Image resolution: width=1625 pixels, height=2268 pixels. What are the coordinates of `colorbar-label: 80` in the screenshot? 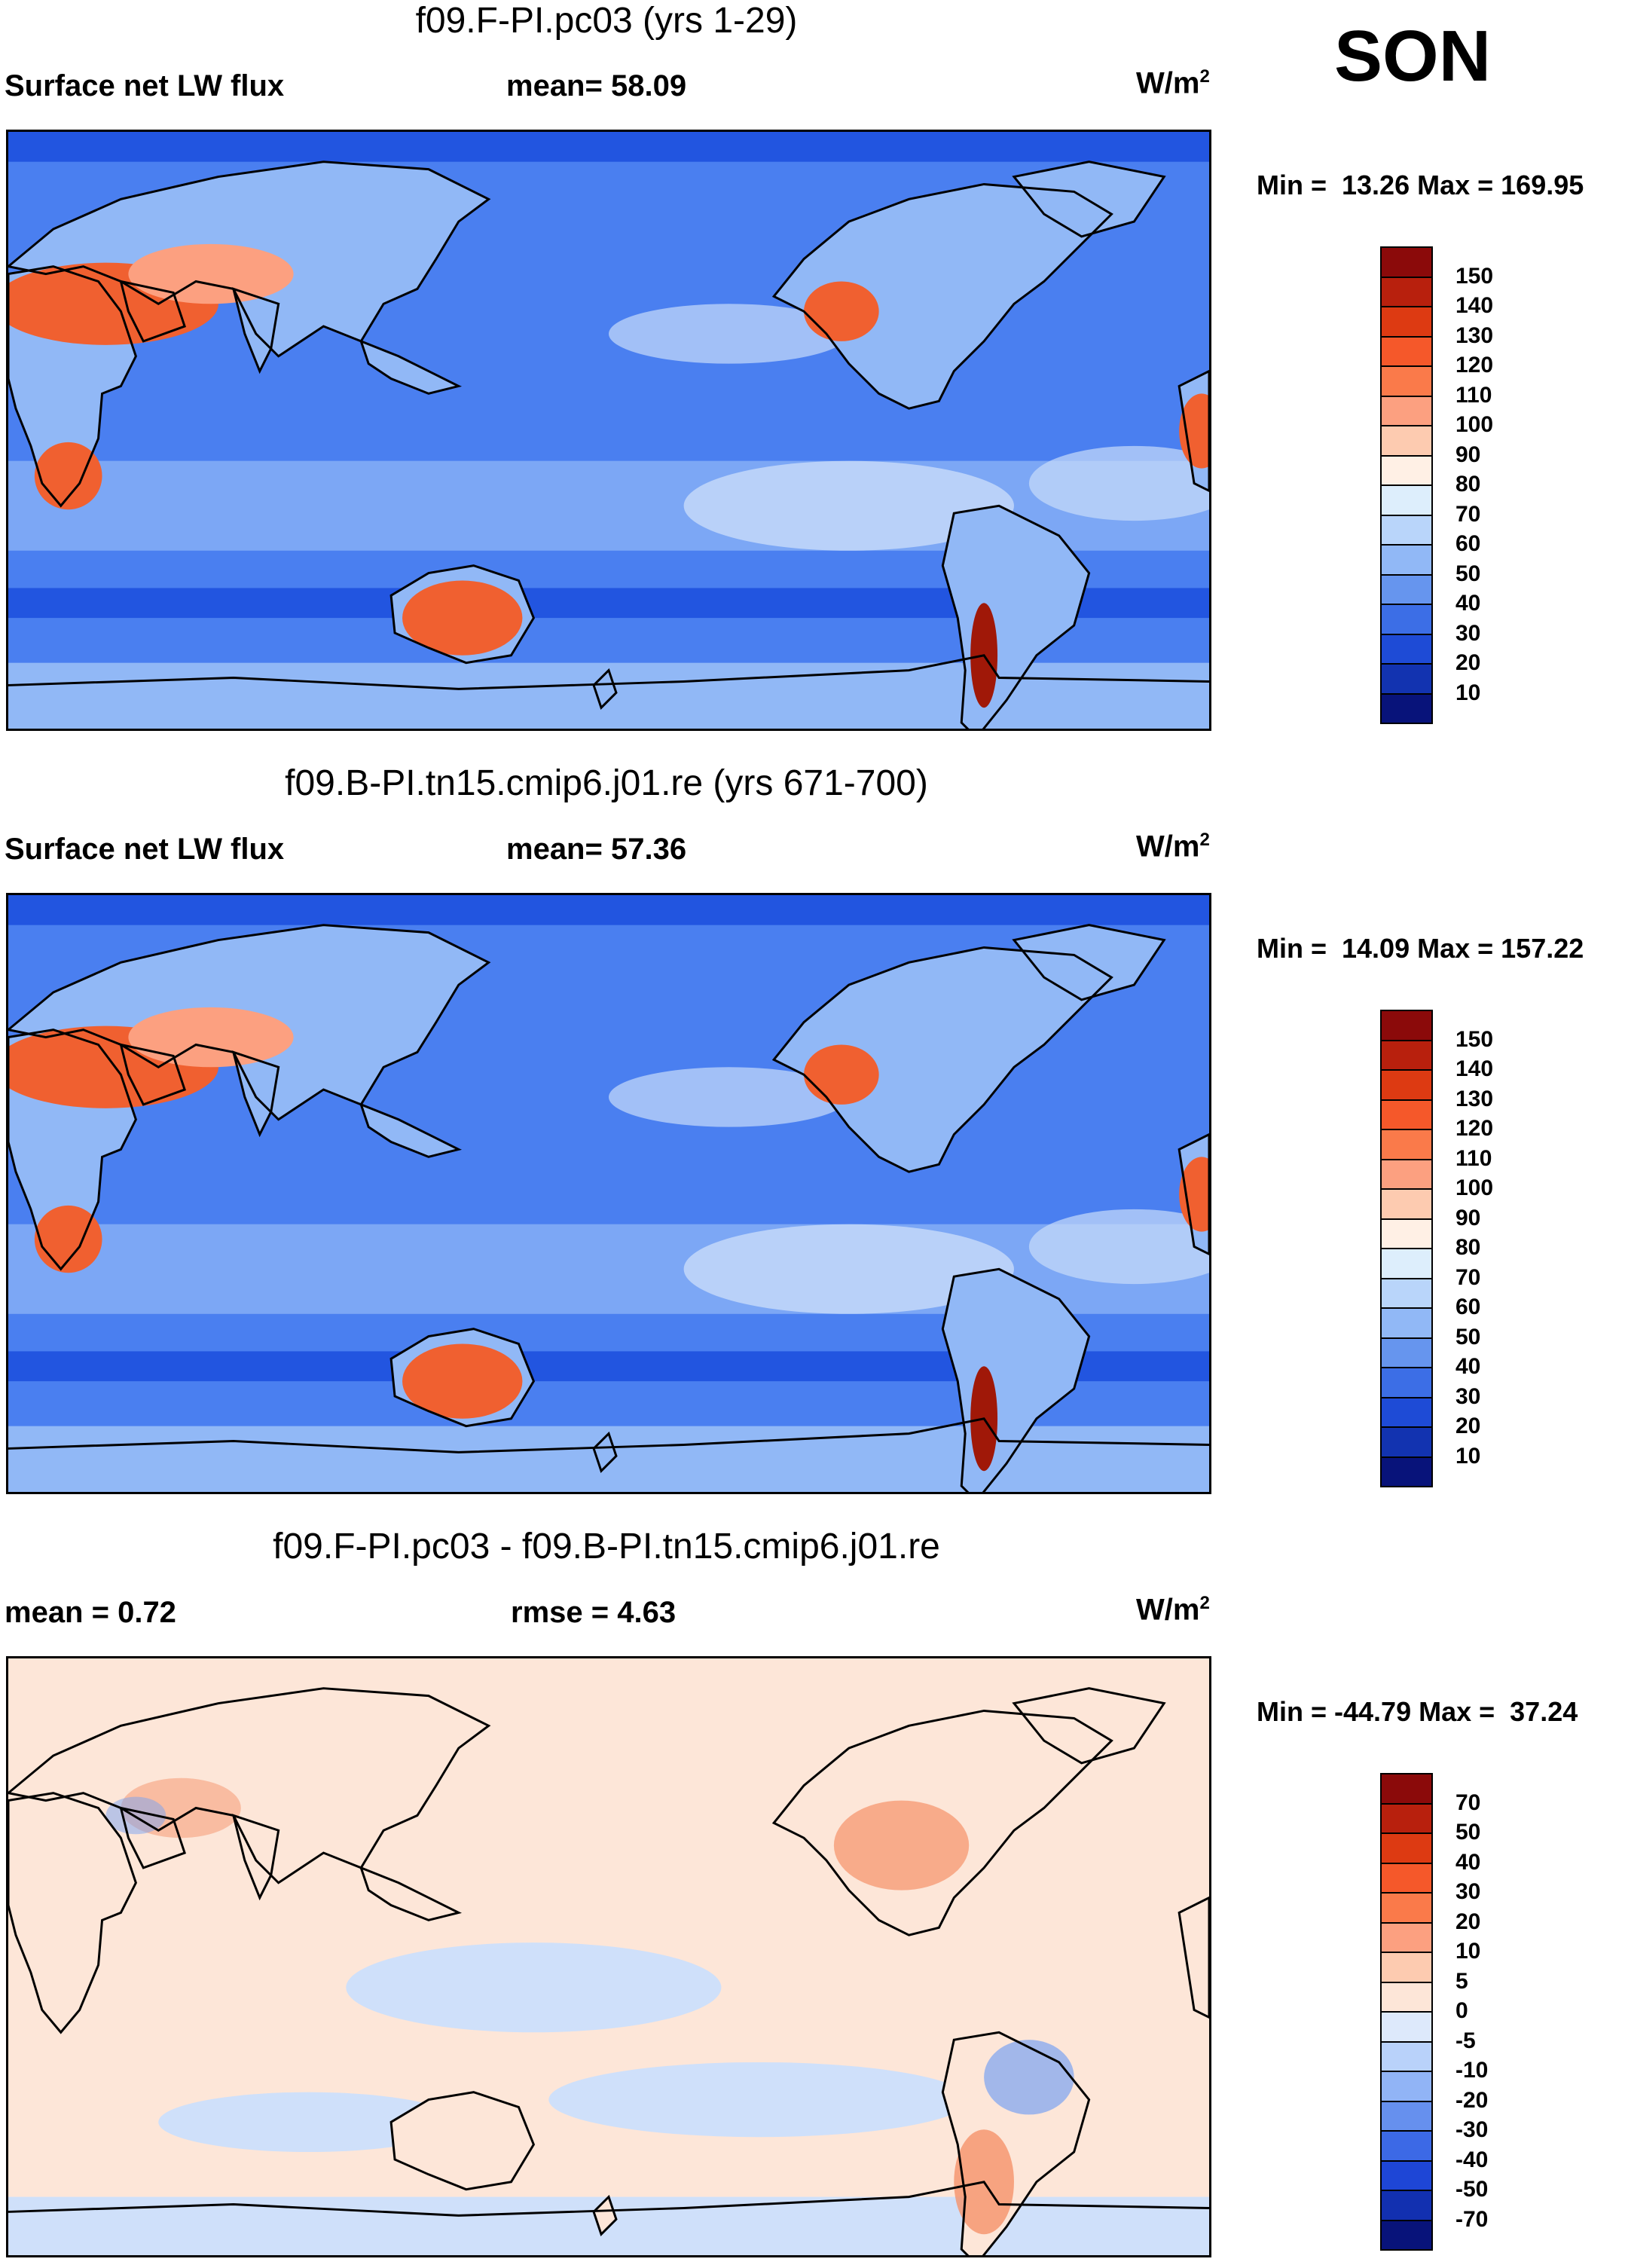 It's located at (1468, 1247).